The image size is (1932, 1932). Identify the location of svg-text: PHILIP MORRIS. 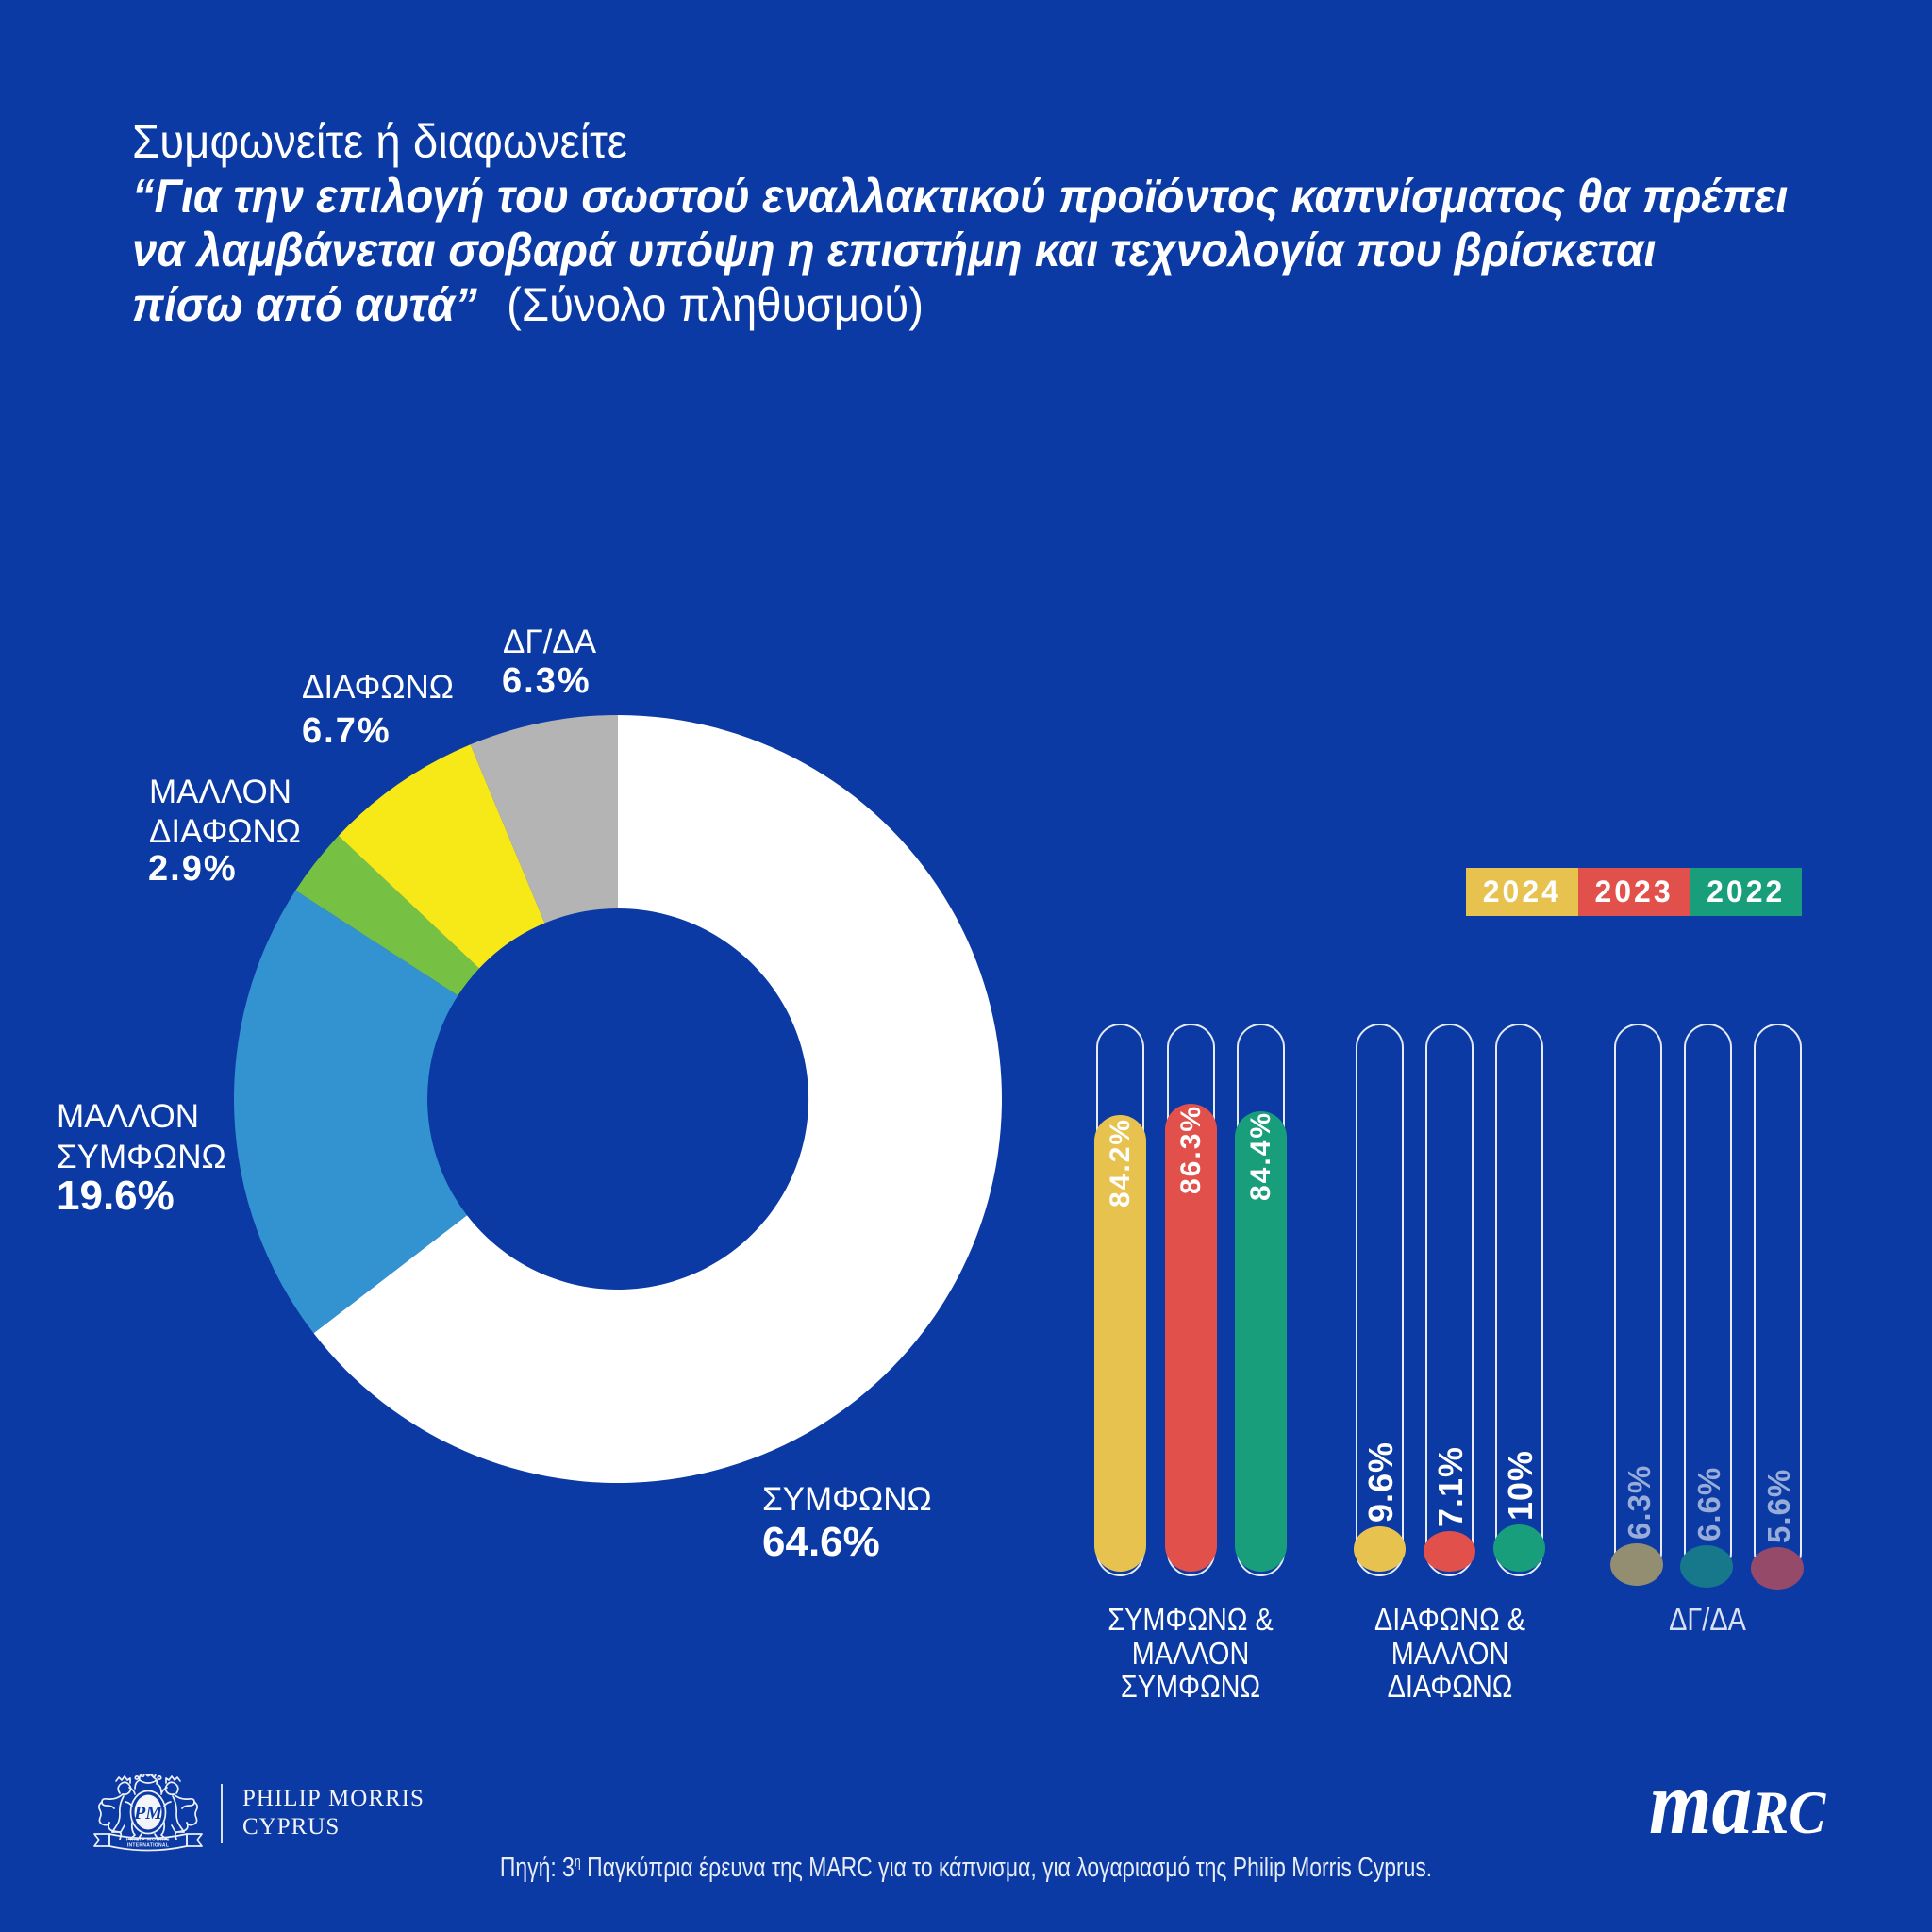
(148, 1841).